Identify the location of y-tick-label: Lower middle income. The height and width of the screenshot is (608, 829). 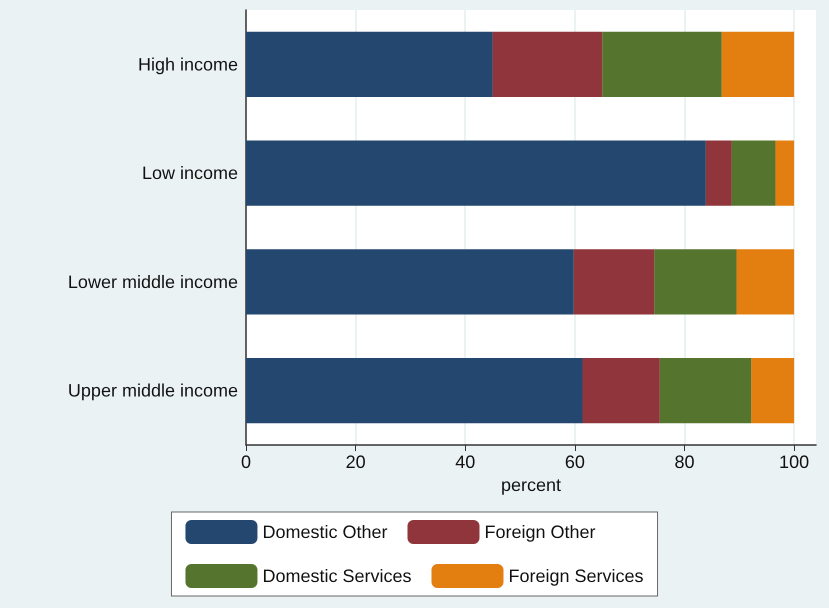
(153, 282).